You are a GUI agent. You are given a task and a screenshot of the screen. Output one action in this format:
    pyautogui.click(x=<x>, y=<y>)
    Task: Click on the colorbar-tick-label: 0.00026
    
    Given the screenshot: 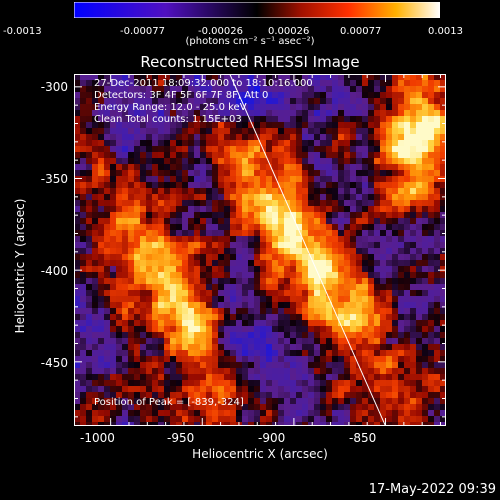 What is the action you would take?
    pyautogui.click(x=289, y=31)
    